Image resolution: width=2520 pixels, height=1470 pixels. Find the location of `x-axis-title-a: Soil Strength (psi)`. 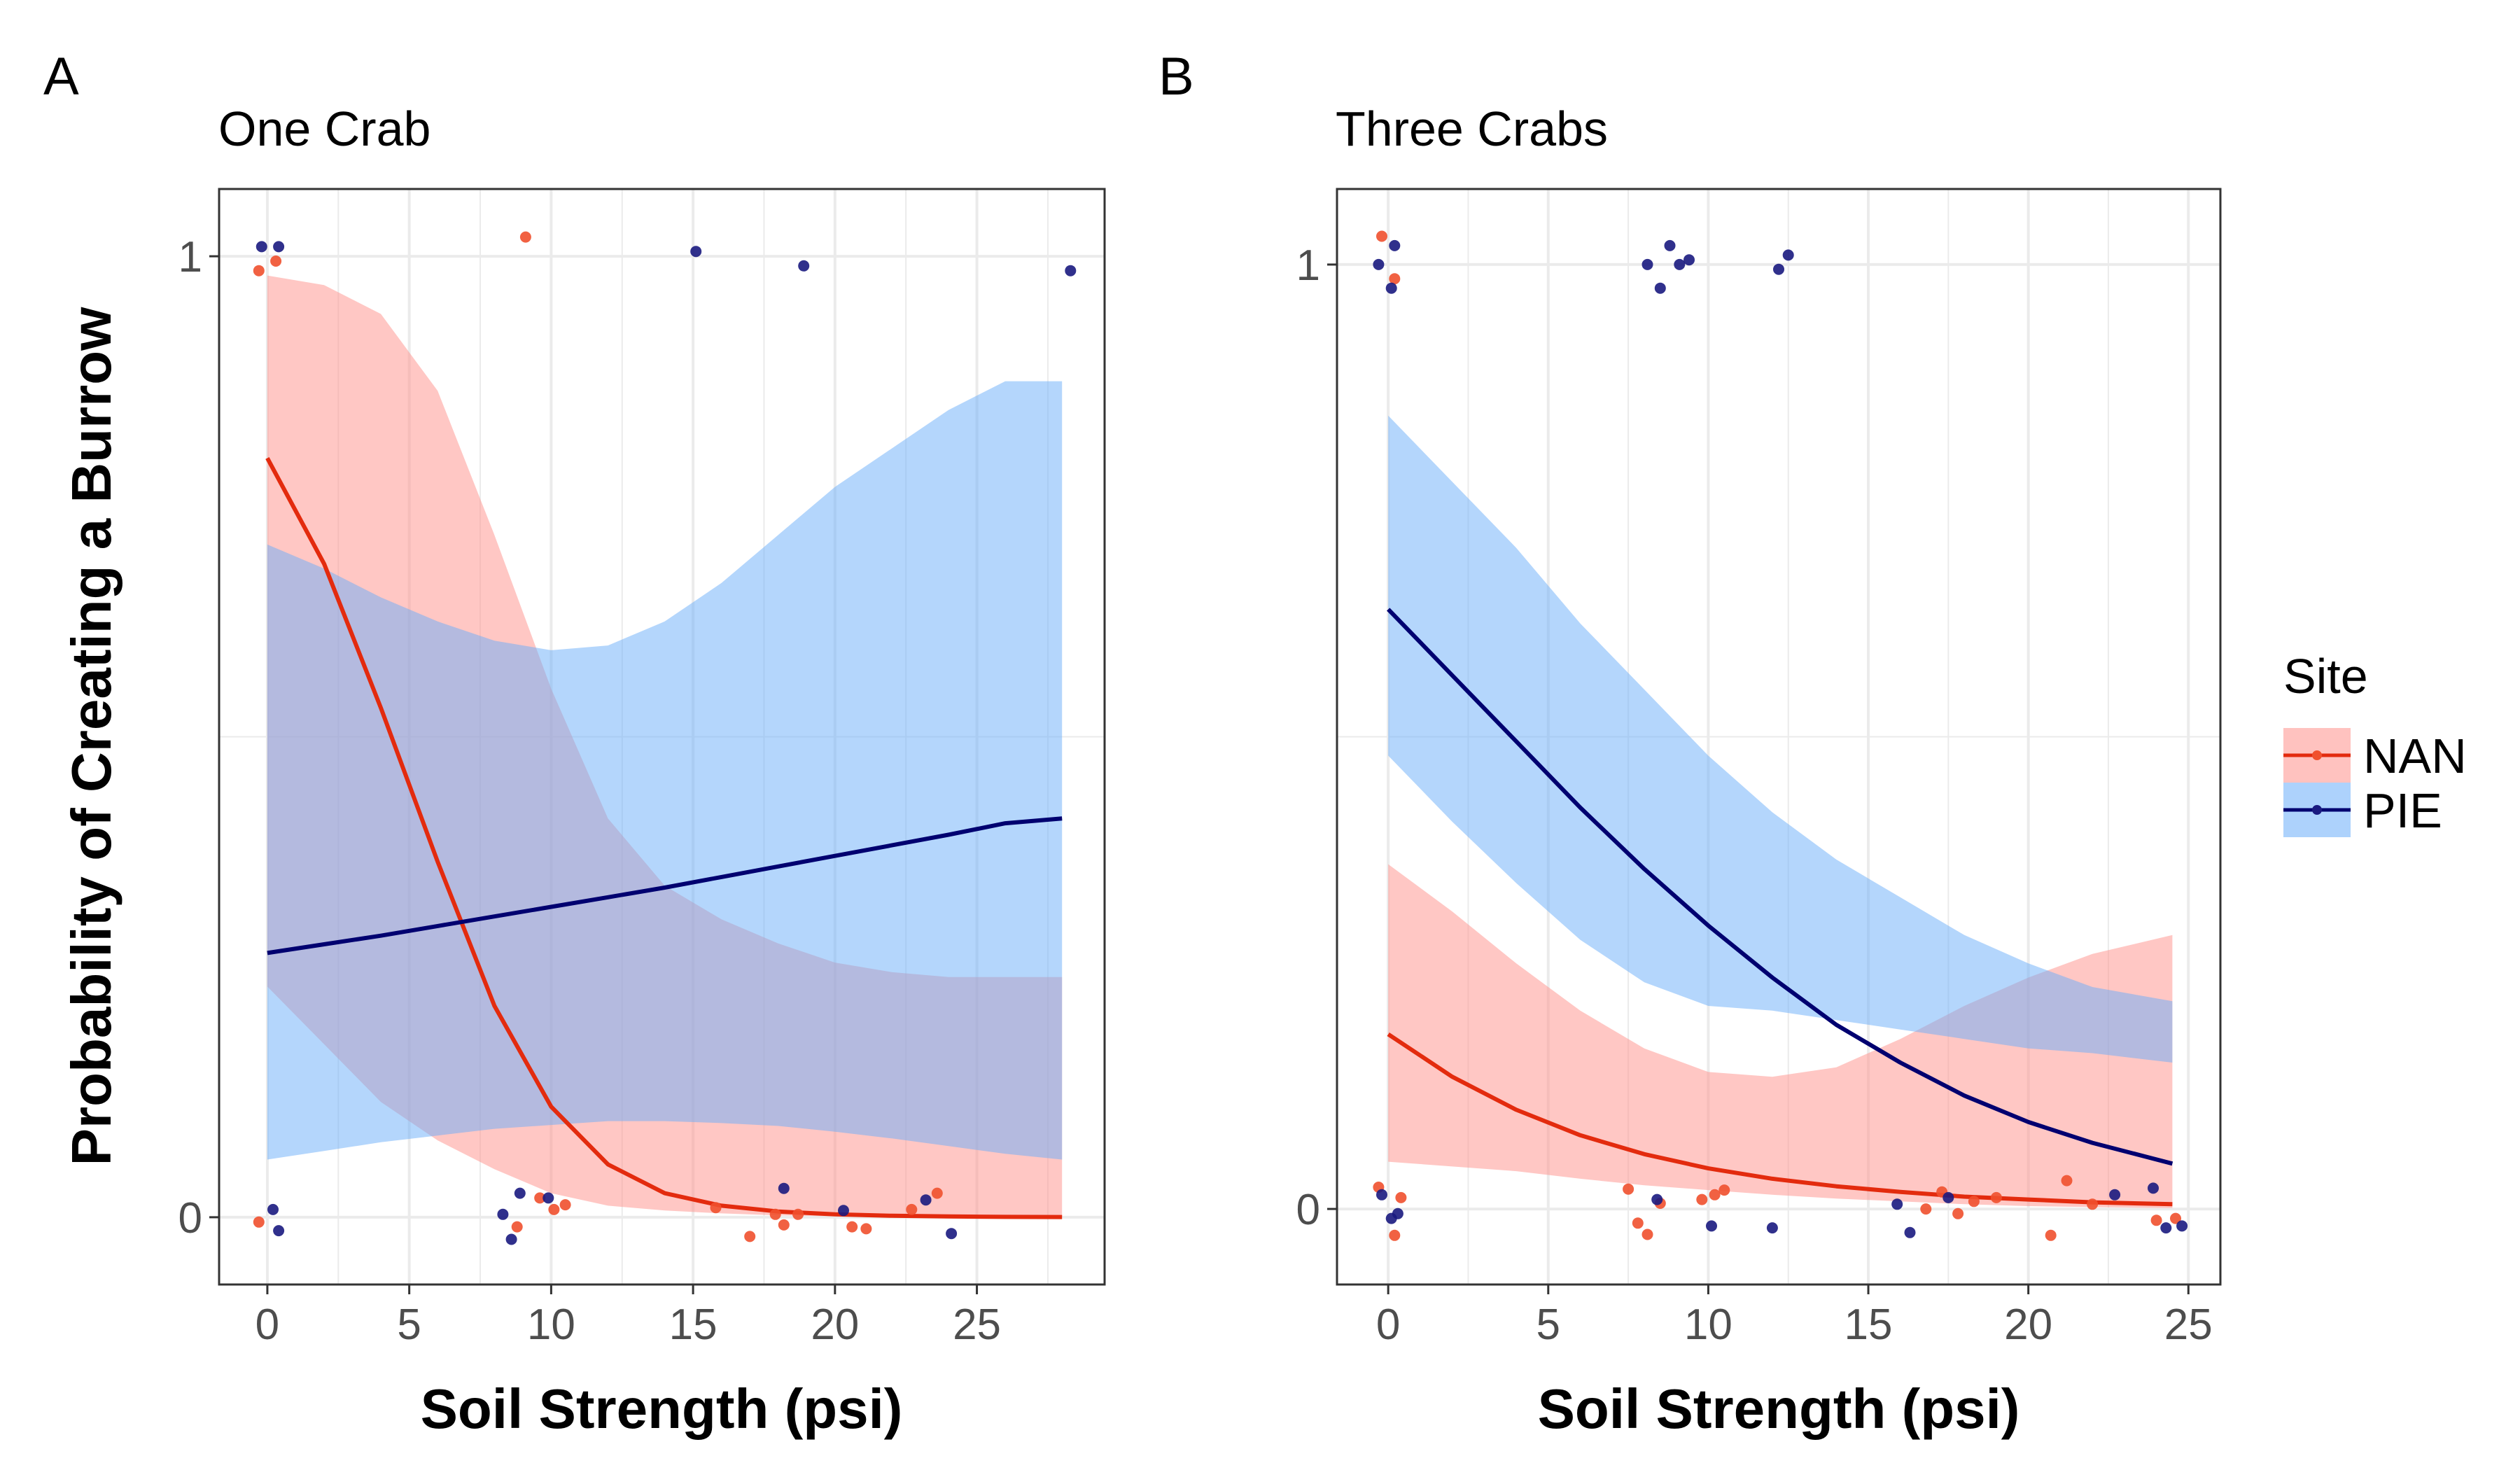

x-axis-title-a: Soil Strength (psi) is located at coordinates (662, 1409).